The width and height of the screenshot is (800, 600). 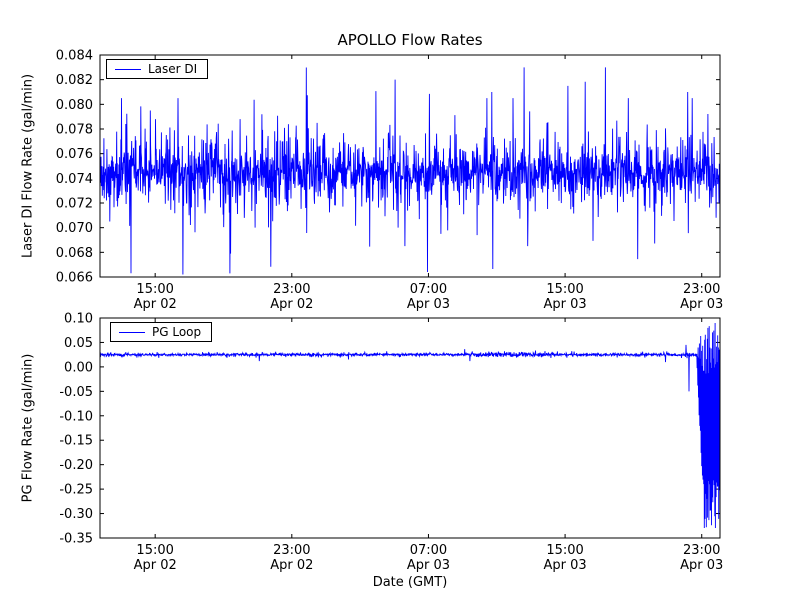 What do you see at coordinates (78, 343) in the screenshot?
I see `y-tick-label: 0.05` at bounding box center [78, 343].